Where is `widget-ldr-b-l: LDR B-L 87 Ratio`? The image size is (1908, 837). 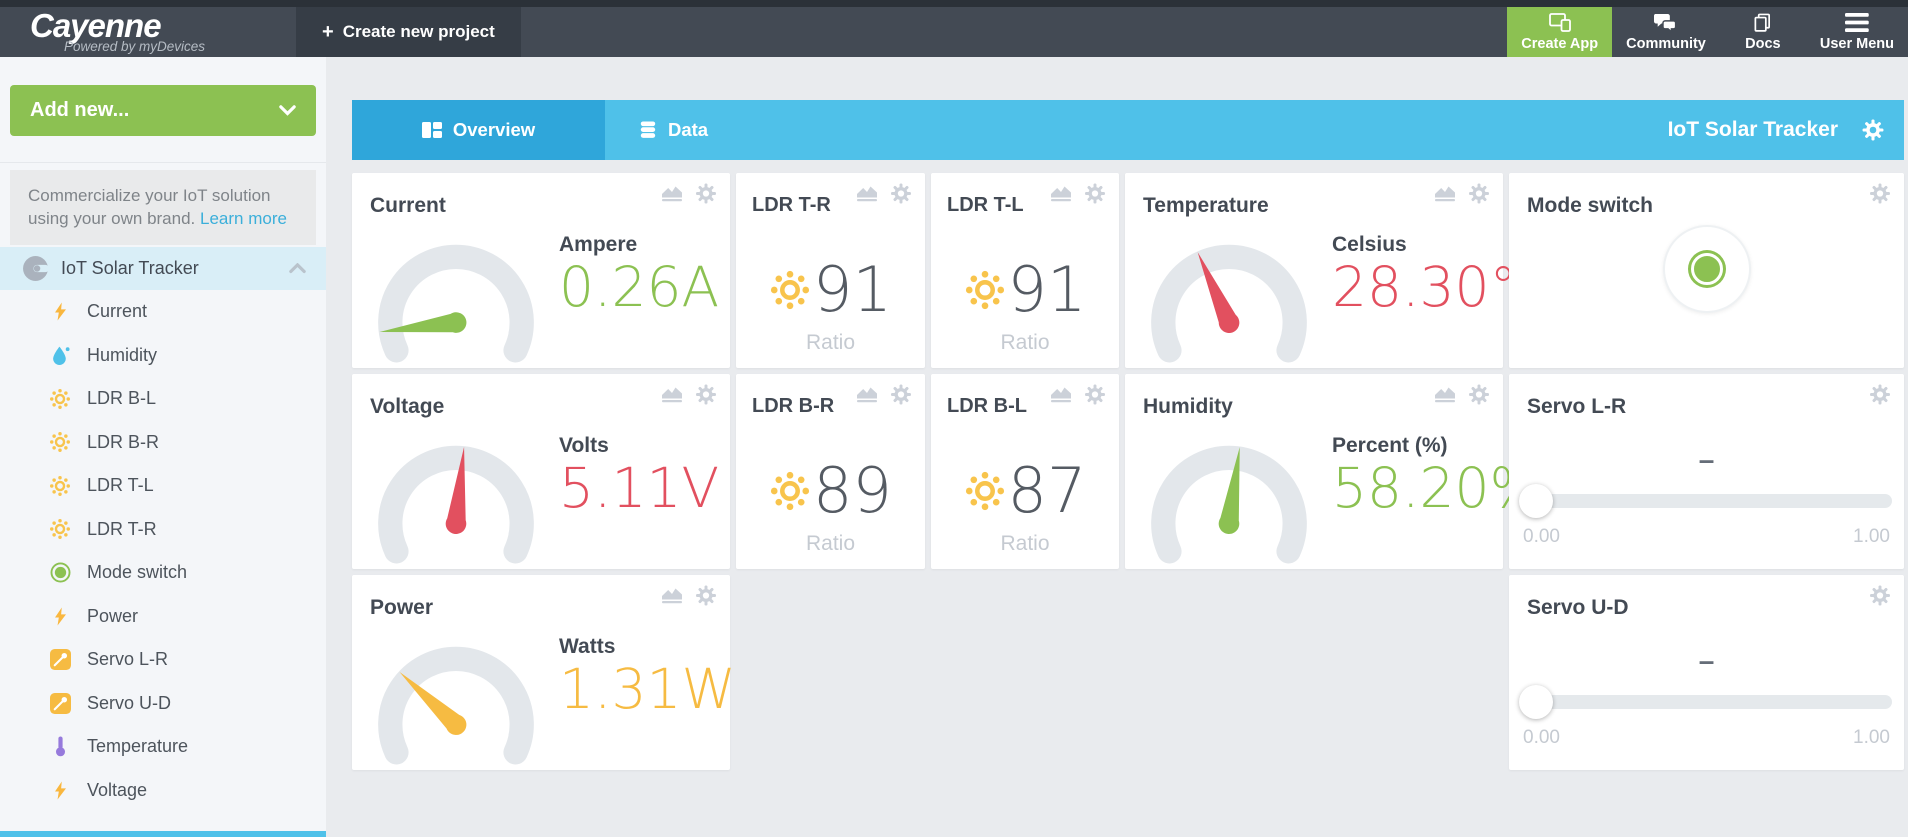
widget-ldr-b-l: LDR B-L 87 Ratio is located at coordinates (1025, 471).